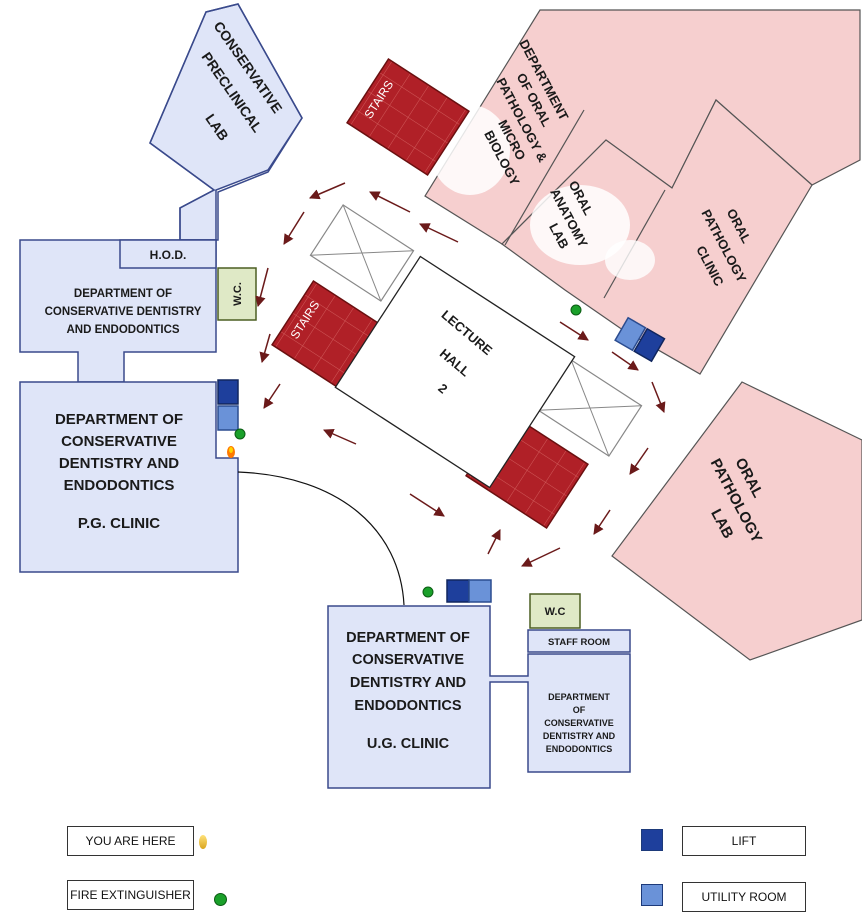 The width and height of the screenshot is (862, 923). I want to click on room-staff-room: STAFF ROOM, so click(579, 641).